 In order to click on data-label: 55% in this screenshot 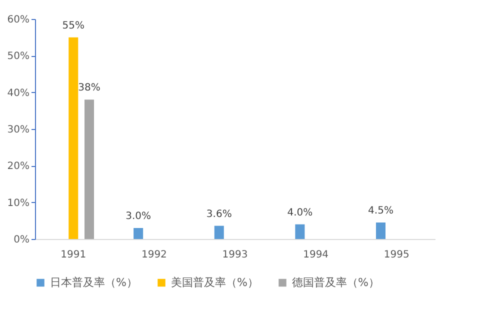, I will do `click(73, 26)`.